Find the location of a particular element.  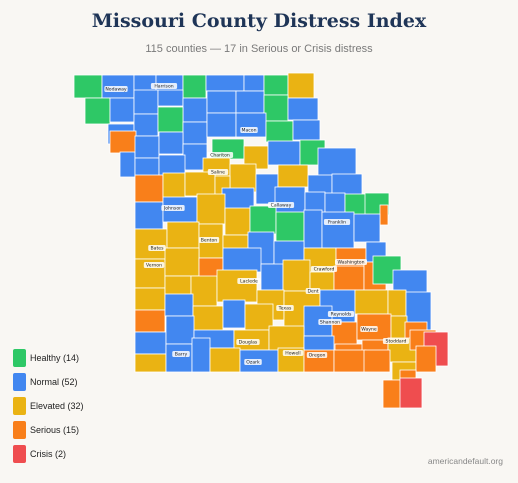

legend-item-crisis: Crisis (2) is located at coordinates (48, 454).